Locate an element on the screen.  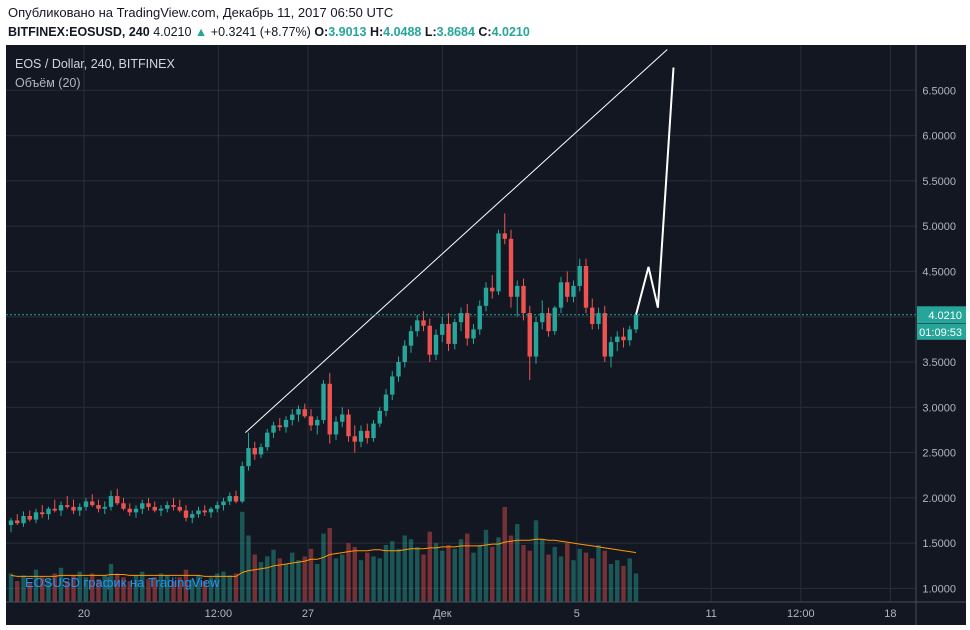
volume-bars is located at coordinates (323, 554).